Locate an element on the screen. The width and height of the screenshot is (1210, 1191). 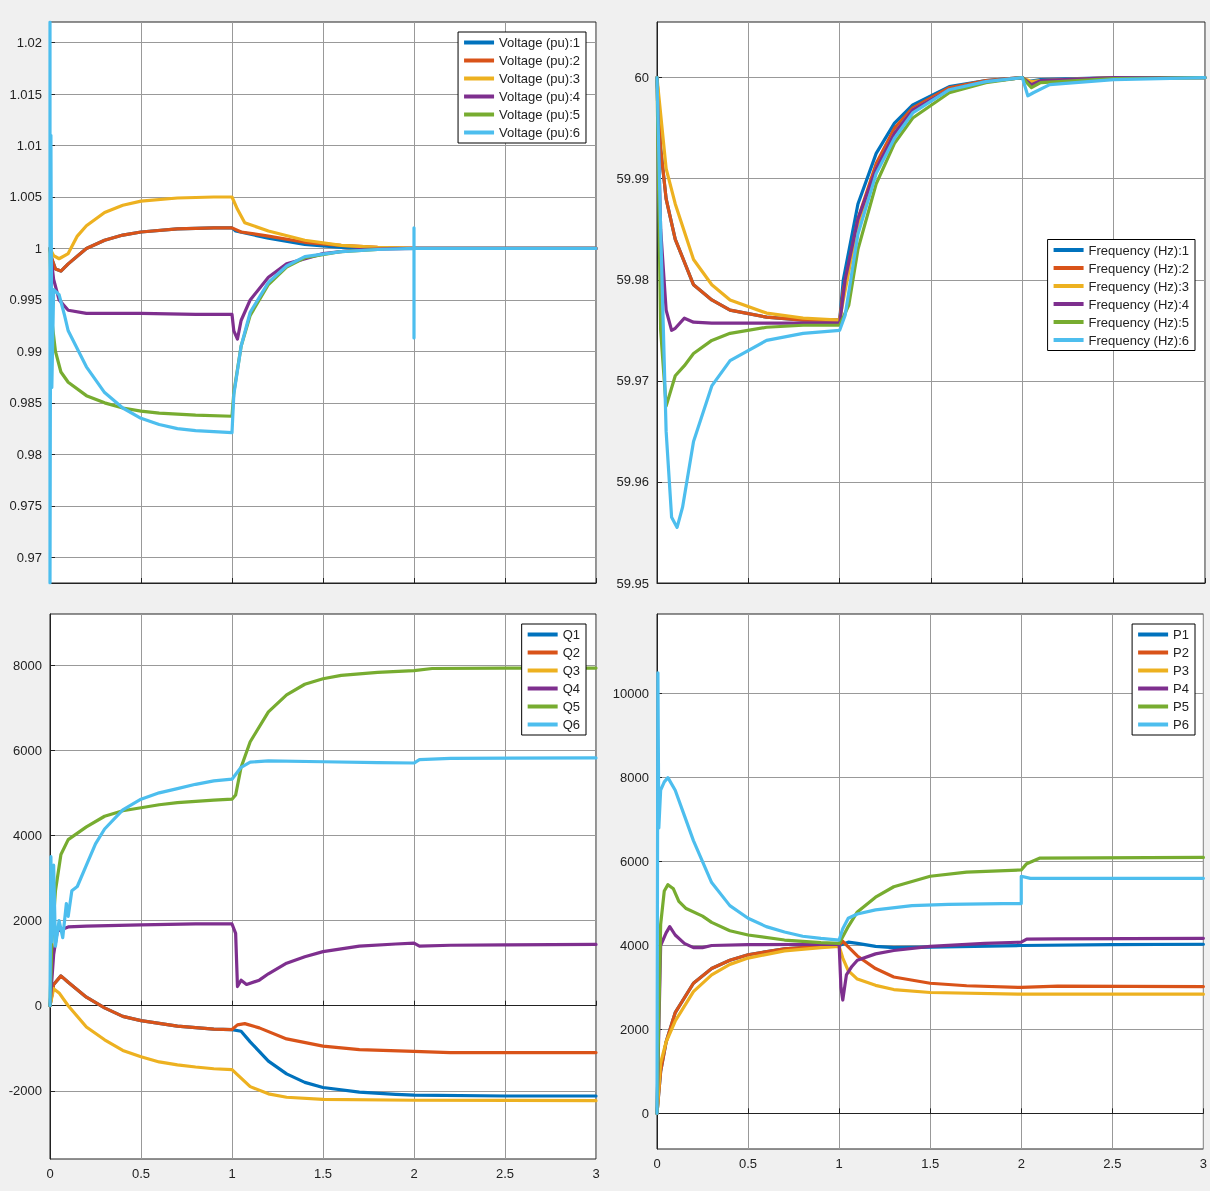
legend-label: Frequency (Hz):2 is located at coordinates (1138, 268).